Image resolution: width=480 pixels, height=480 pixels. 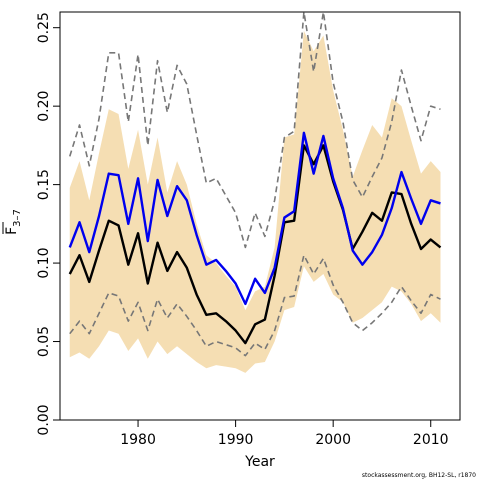 What do you see at coordinates (44, 27) in the screenshot?
I see `y-tick-label-5: 0.25` at bounding box center [44, 27].